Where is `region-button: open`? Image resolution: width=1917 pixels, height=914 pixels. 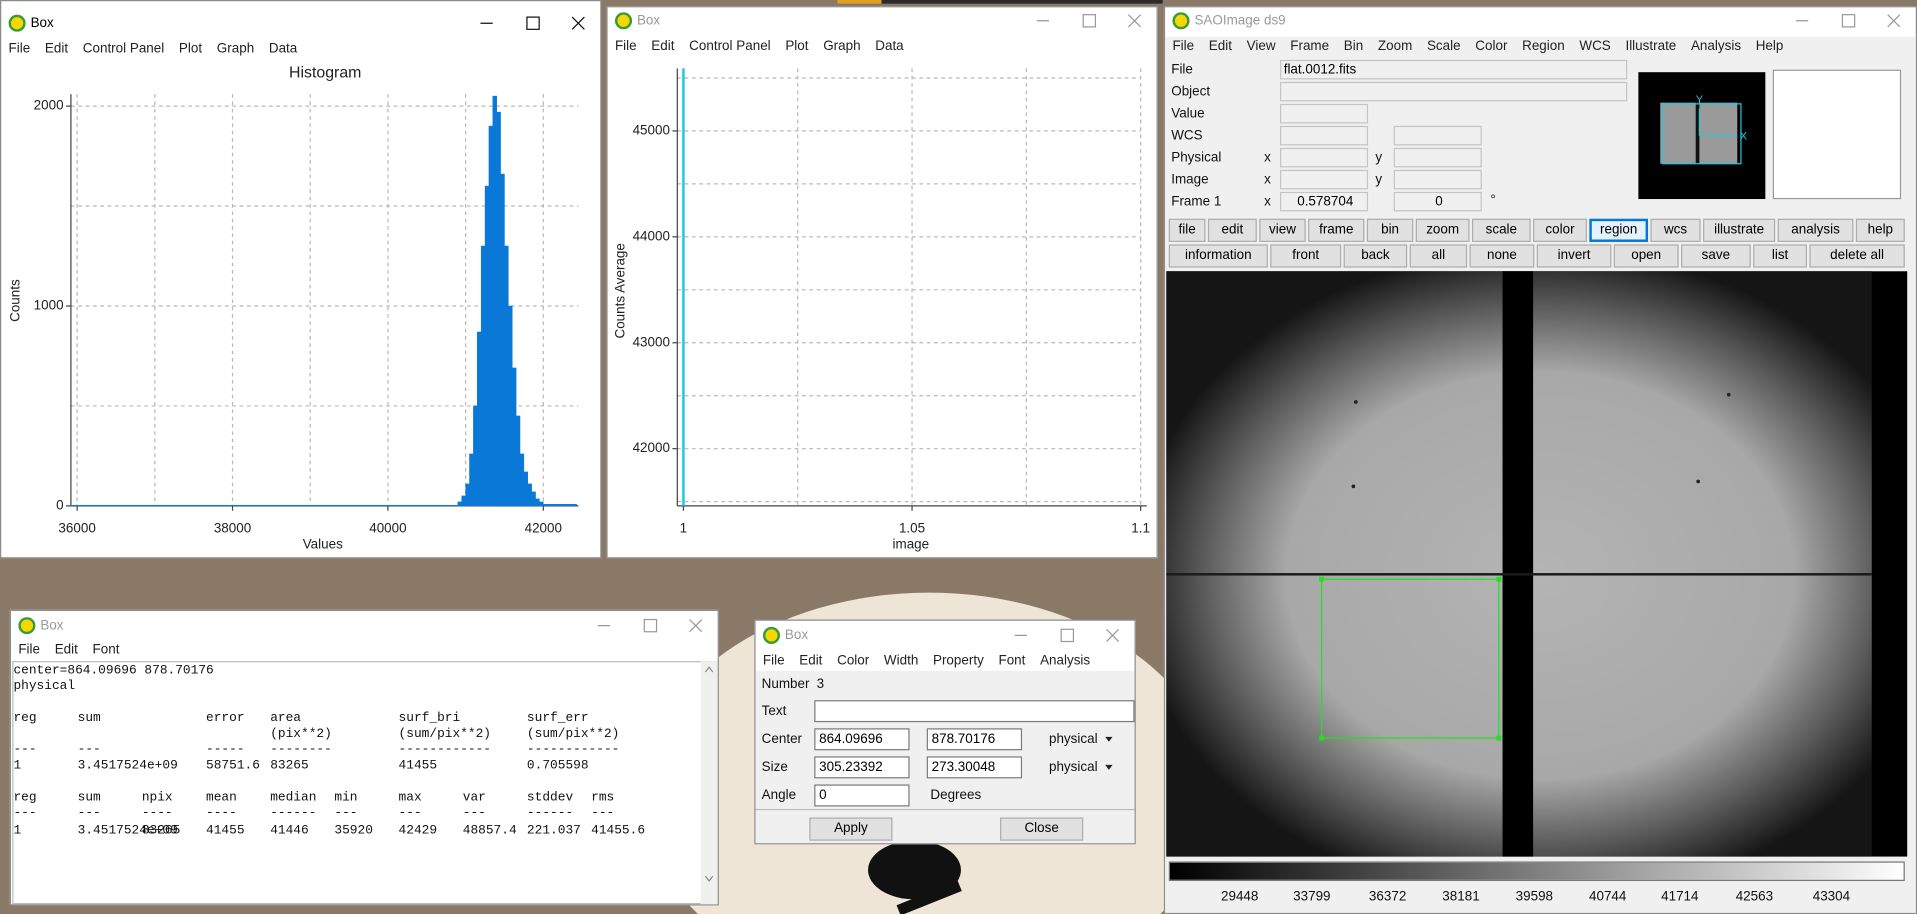 region-button: open is located at coordinates (1646, 256).